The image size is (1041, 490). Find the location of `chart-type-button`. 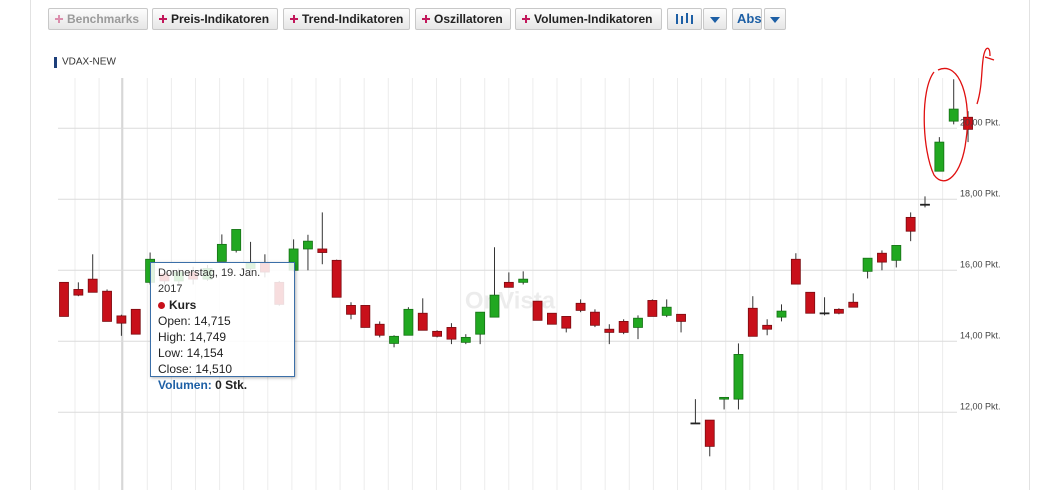

chart-type-button is located at coordinates (684, 19).